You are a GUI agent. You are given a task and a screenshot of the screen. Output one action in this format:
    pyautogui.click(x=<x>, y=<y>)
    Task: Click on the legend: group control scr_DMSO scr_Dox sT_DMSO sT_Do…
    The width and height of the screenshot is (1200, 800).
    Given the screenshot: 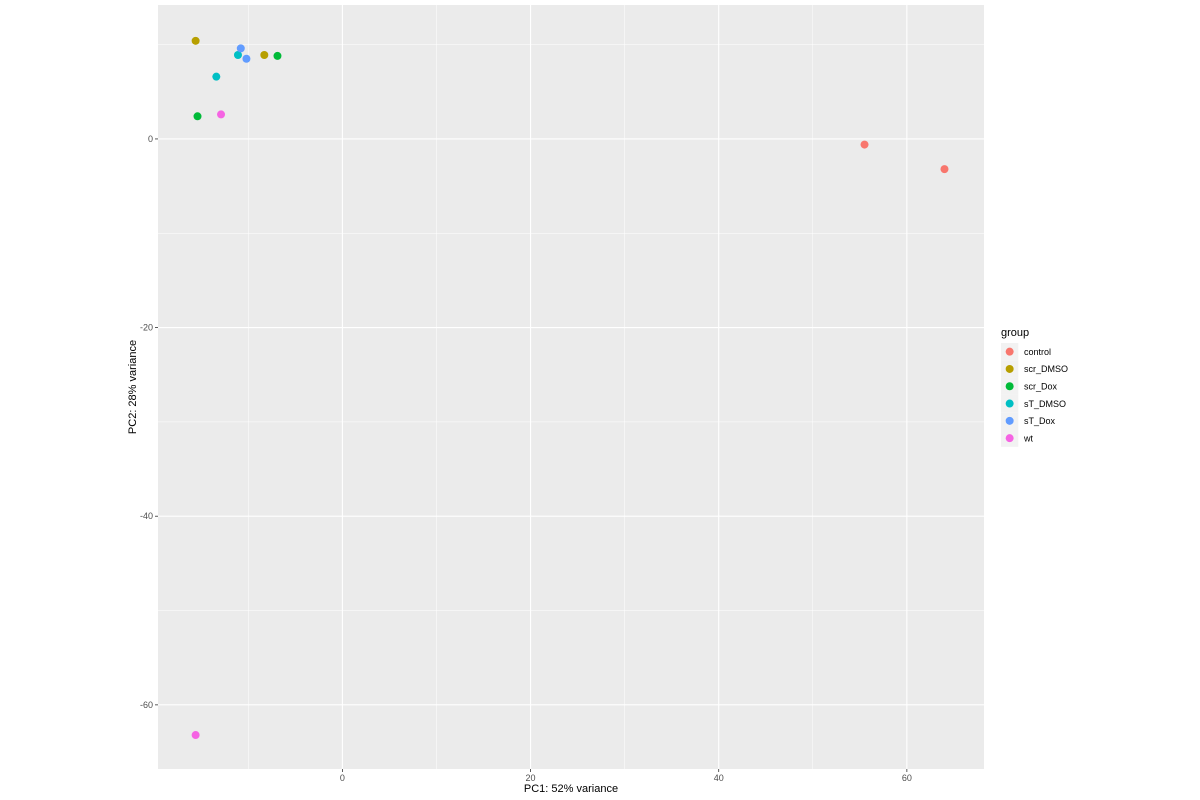 What is the action you would take?
    pyautogui.click(x=1034, y=387)
    